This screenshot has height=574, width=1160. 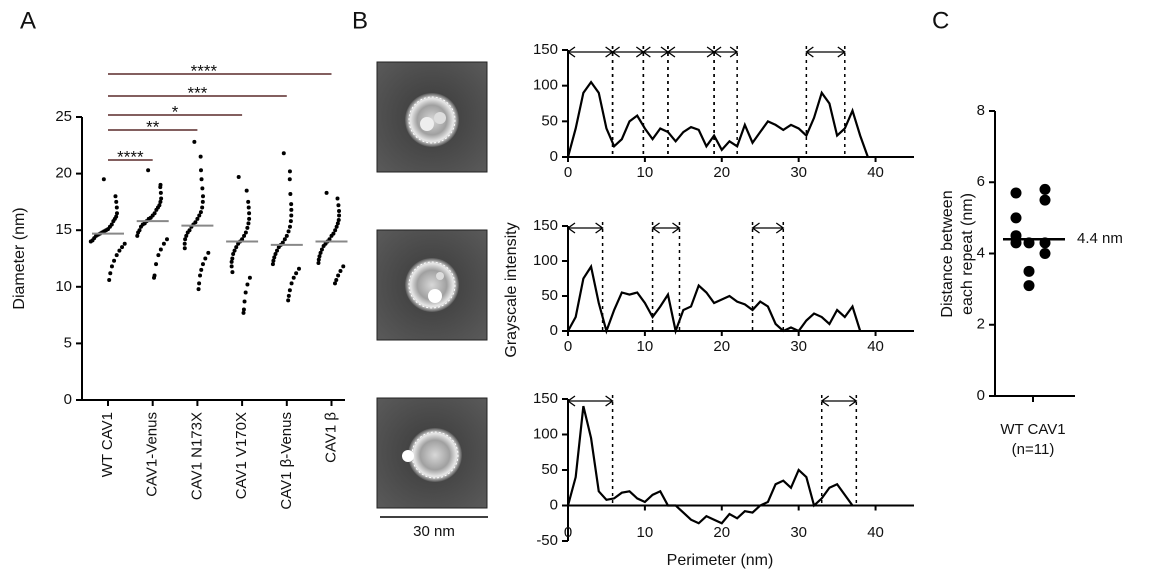 What do you see at coordinates (798, 346) in the screenshot?
I see `x-tick-label: 30` at bounding box center [798, 346].